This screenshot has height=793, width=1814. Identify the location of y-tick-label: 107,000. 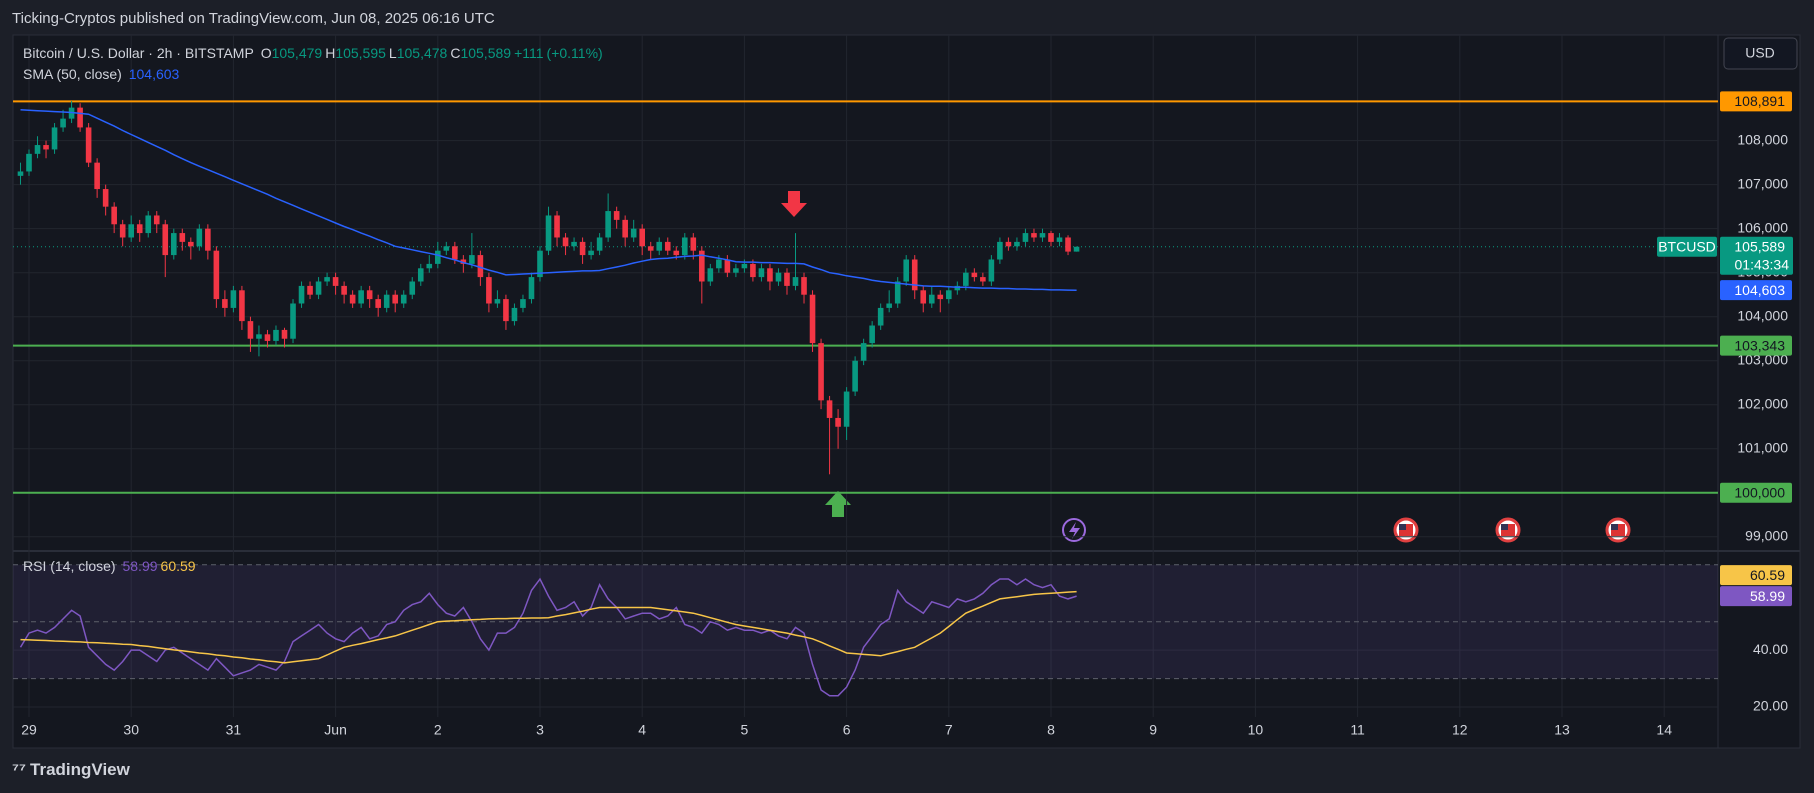
(1762, 183).